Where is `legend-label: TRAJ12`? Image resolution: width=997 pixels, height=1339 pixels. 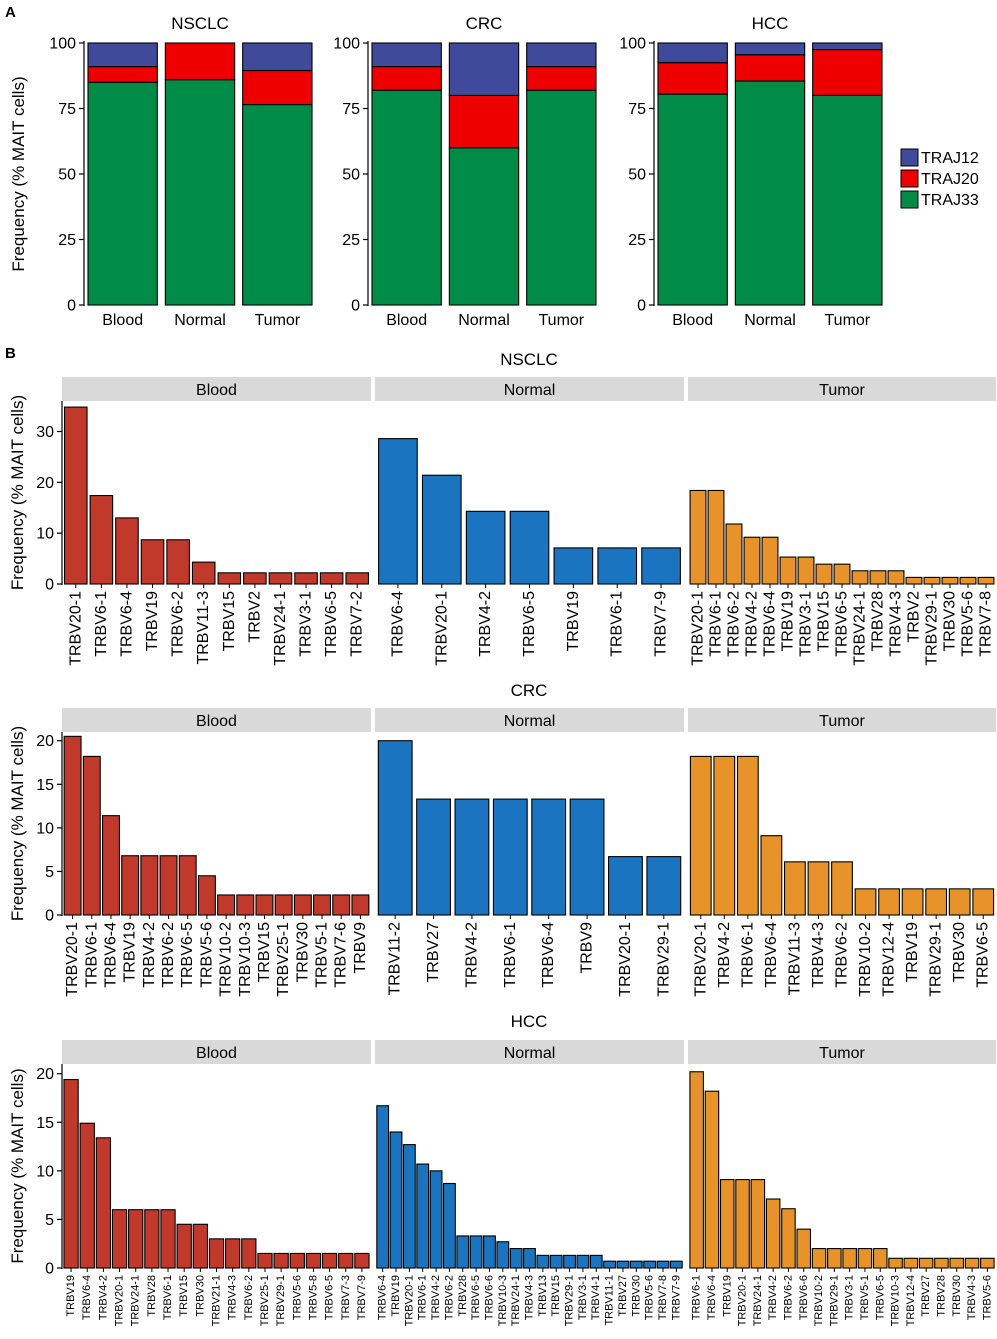
legend-label: TRAJ12 is located at coordinates (950, 158).